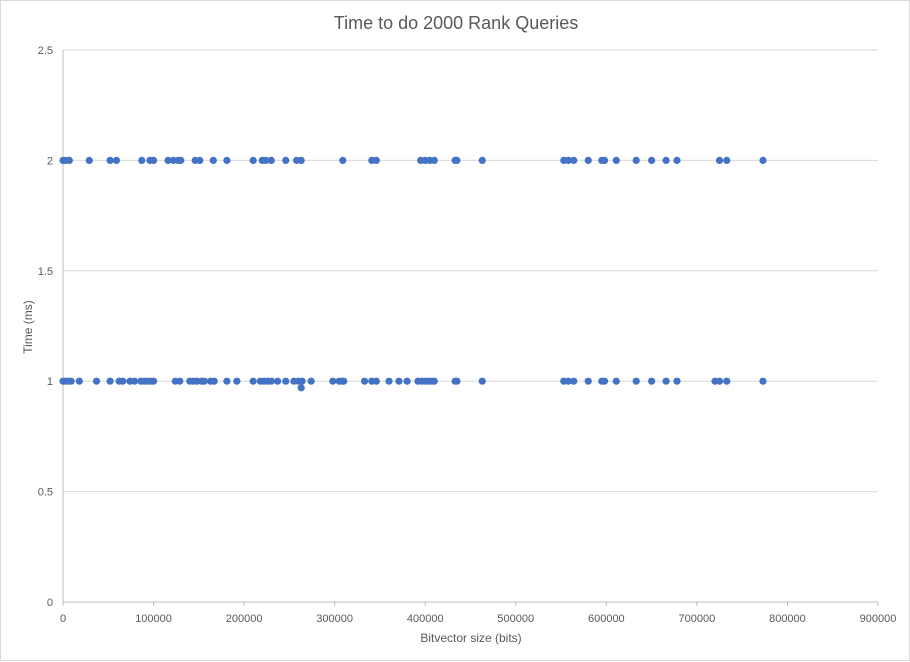 This screenshot has height=662, width=910. Describe the element at coordinates (787, 619) in the screenshot. I see `x-tick-label: 800000` at that location.